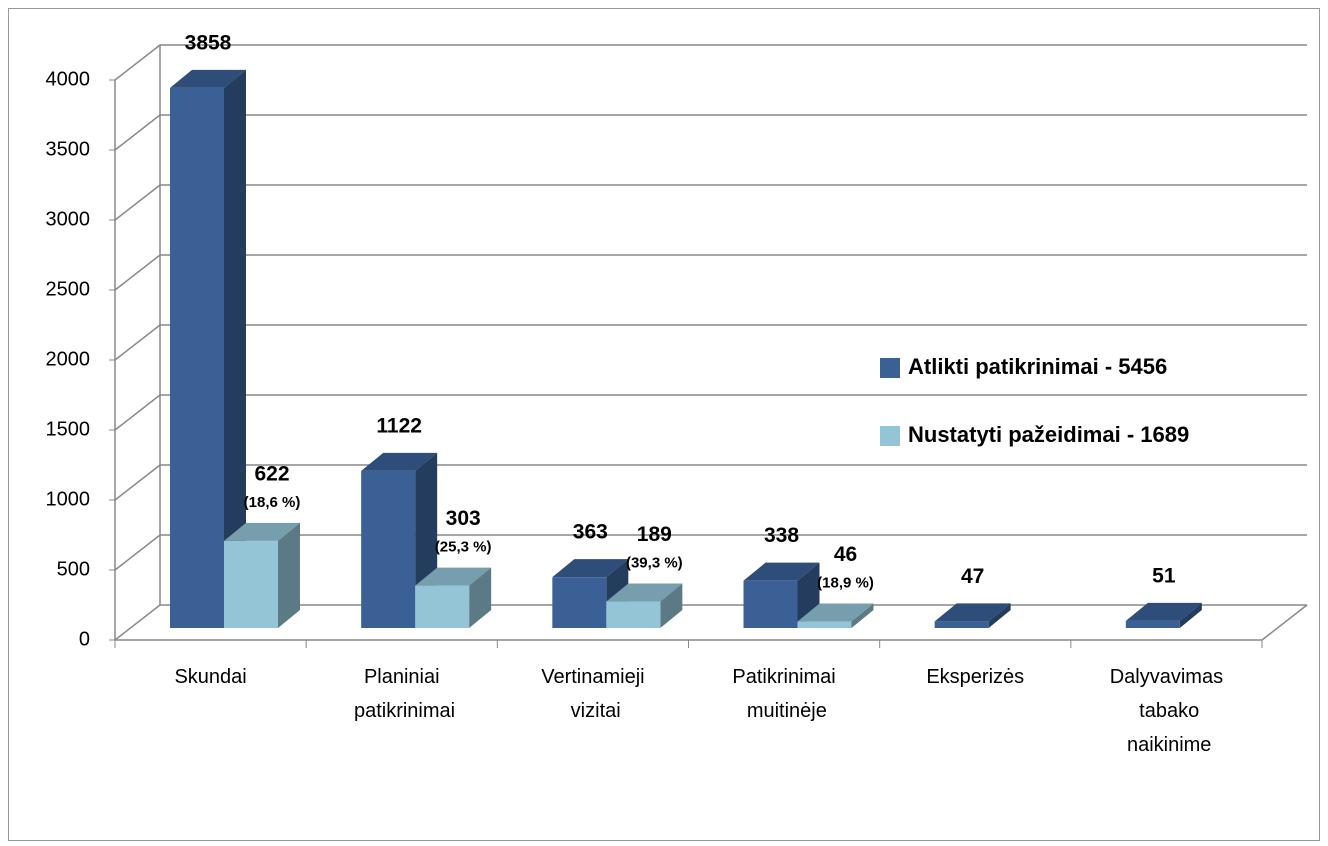  I want to click on legend-label: Atlikti patikrinimai - 5456, so click(1037, 366).